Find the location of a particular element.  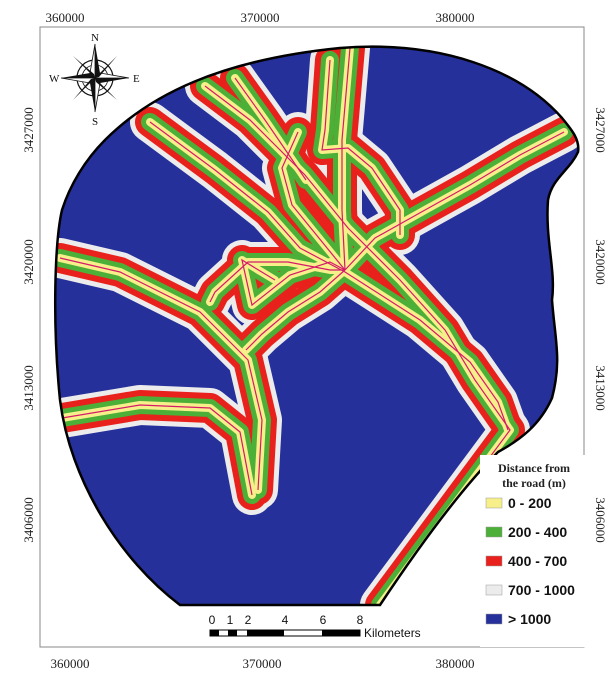

legend-label-1: 200 - 400 is located at coordinates (537, 532).